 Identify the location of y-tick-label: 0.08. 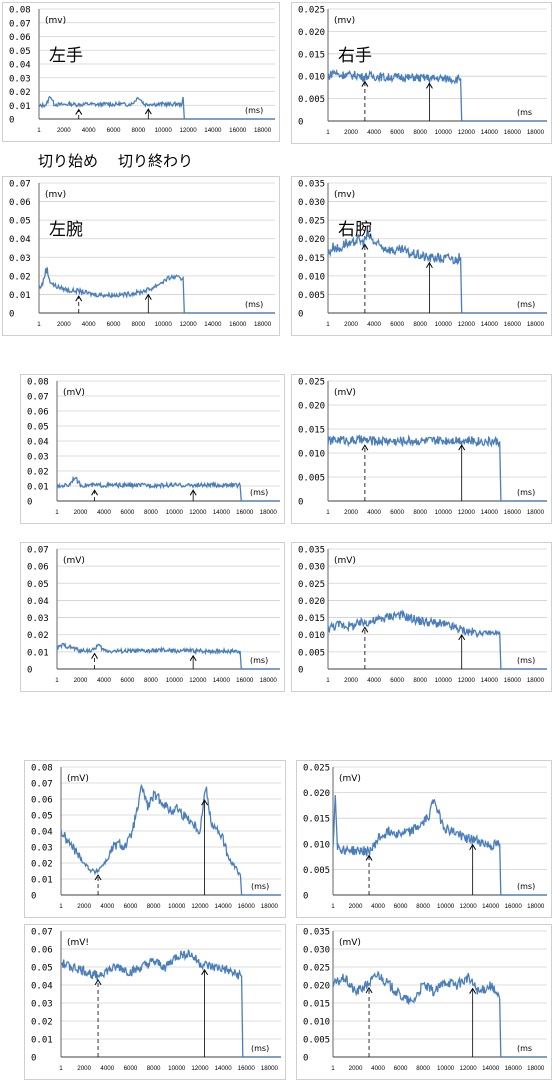
(42, 769).